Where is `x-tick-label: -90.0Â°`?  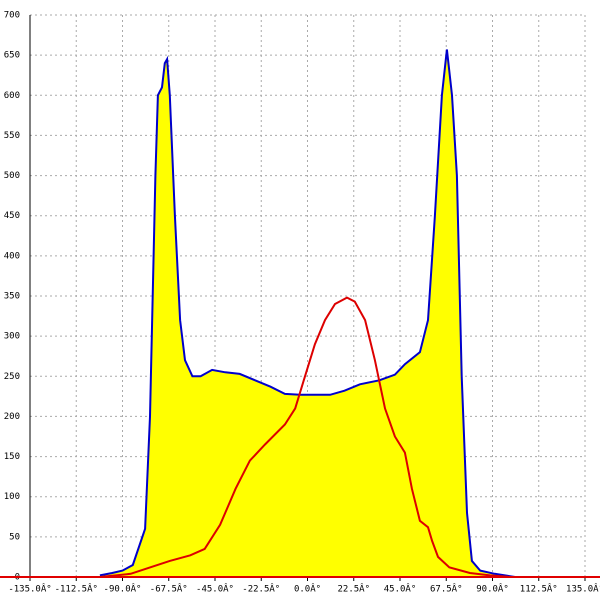
x-tick-label: -90.0Â° is located at coordinates (123, 589).